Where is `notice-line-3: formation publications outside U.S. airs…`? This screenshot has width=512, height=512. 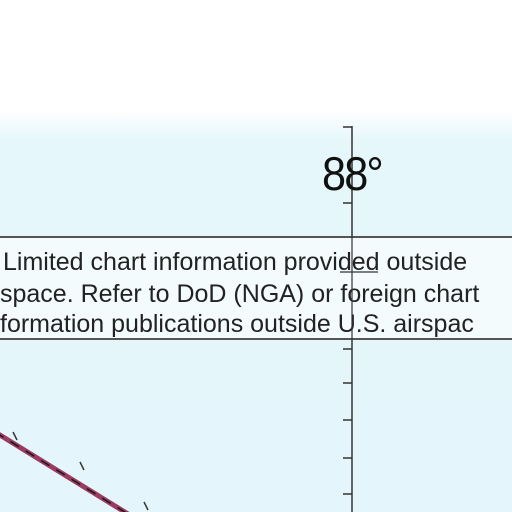
notice-line-3: formation publications outside U.S. airs… is located at coordinates (237, 324).